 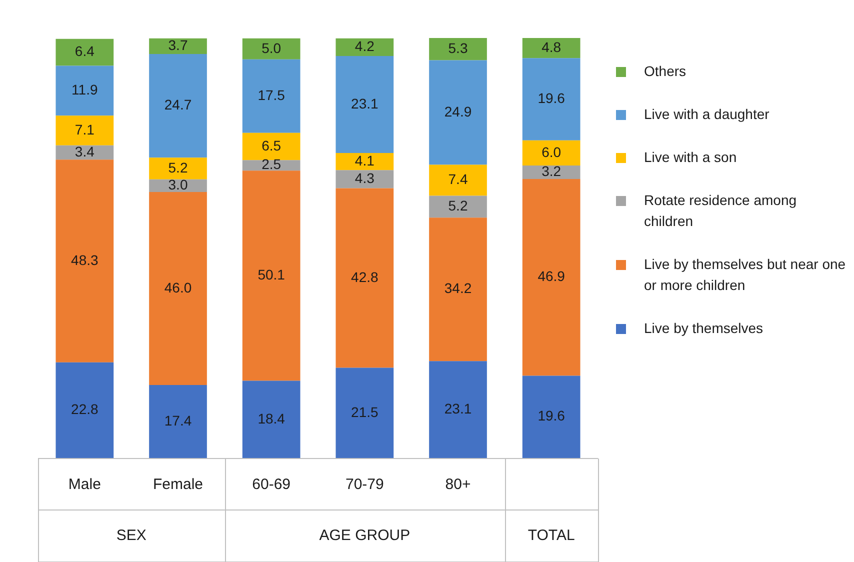 What do you see at coordinates (707, 114) in the screenshot?
I see `legend-label: Live with a daughter` at bounding box center [707, 114].